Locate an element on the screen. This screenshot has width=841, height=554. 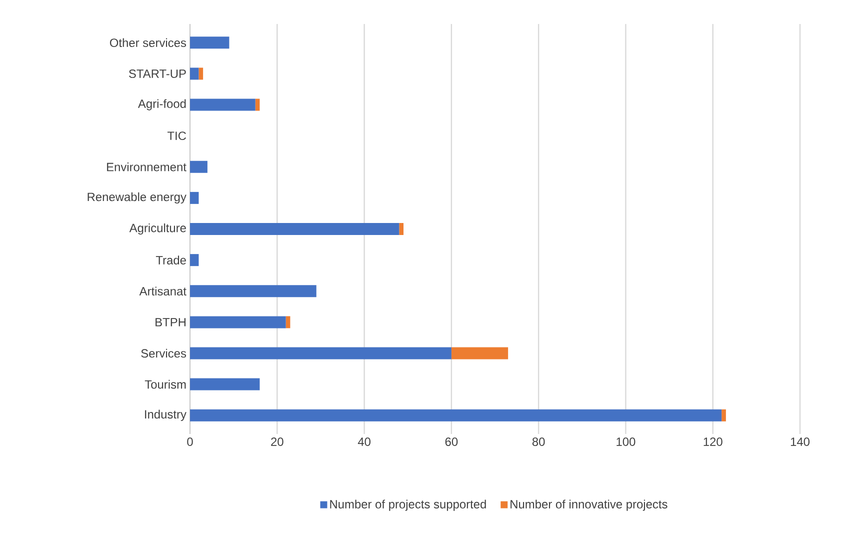
x-tick-label: 0 is located at coordinates (190, 442).